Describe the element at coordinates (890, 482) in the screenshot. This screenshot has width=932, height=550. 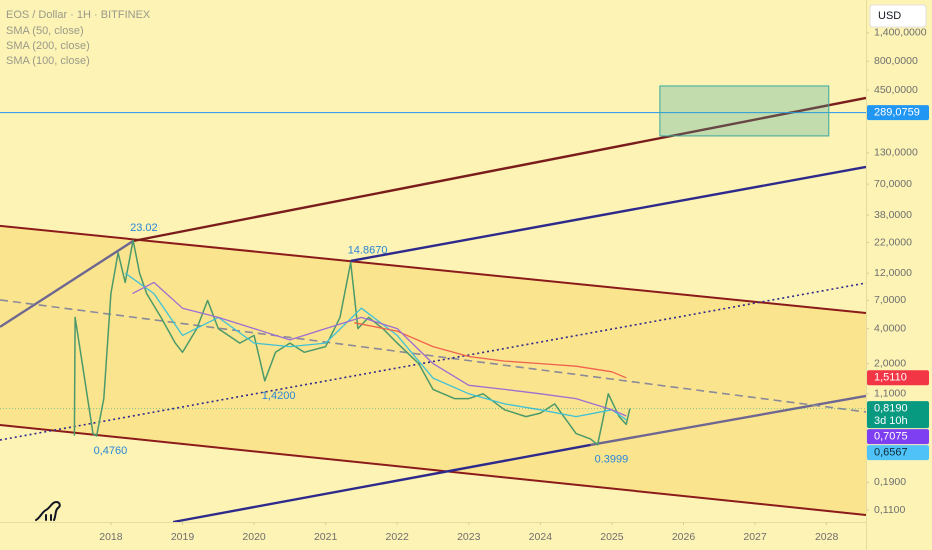
I see `y-tick-label: 0,1900` at that location.